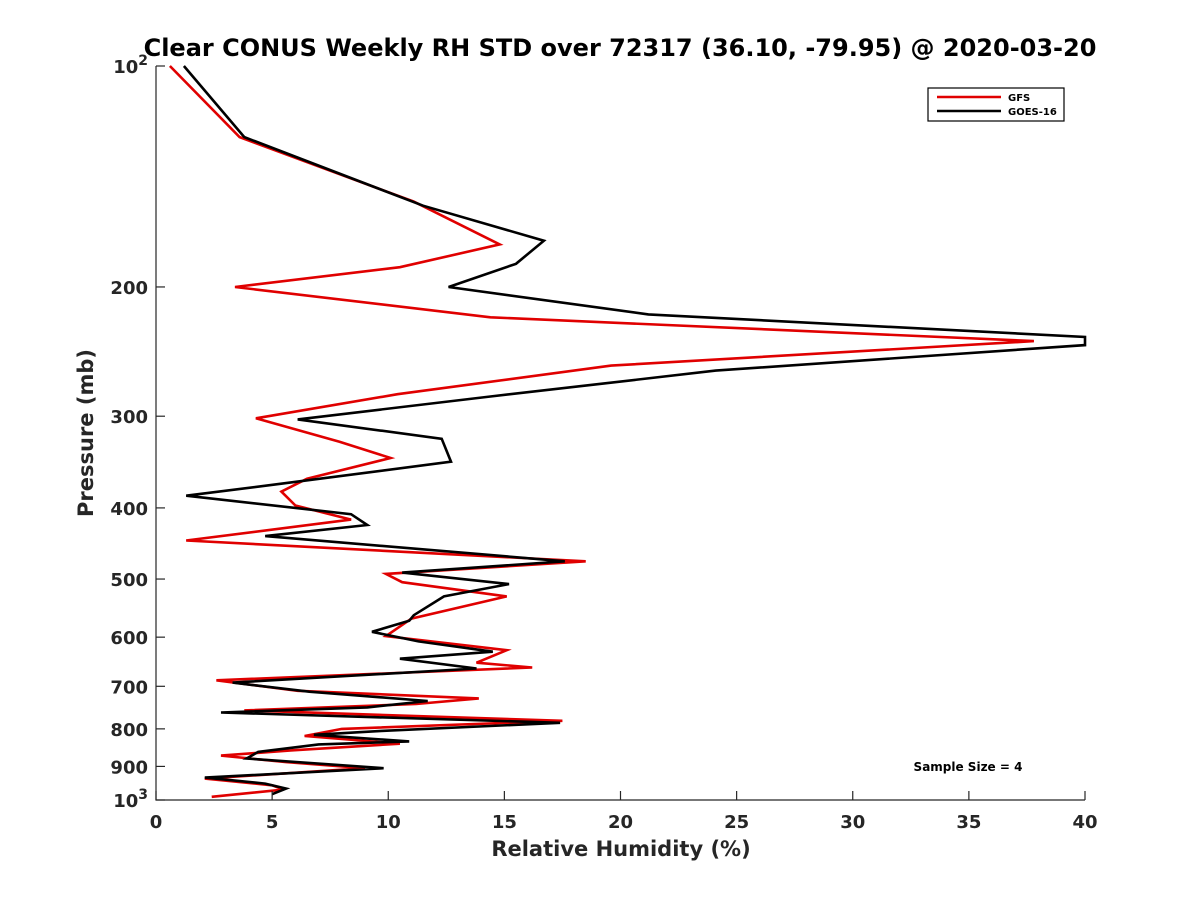 The image size is (1200, 900). What do you see at coordinates (968, 767) in the screenshot?
I see `sample-size-annotation: Sample Size = 4` at bounding box center [968, 767].